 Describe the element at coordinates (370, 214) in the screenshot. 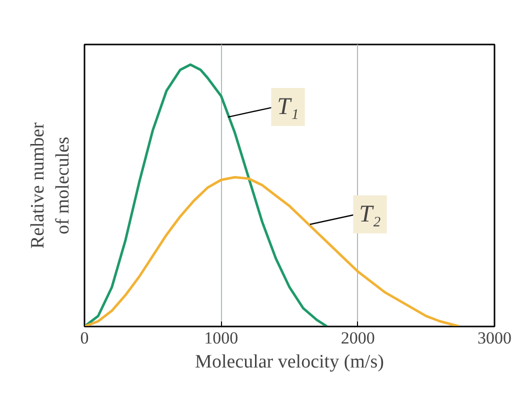

I see `annotation: T₂` at that location.